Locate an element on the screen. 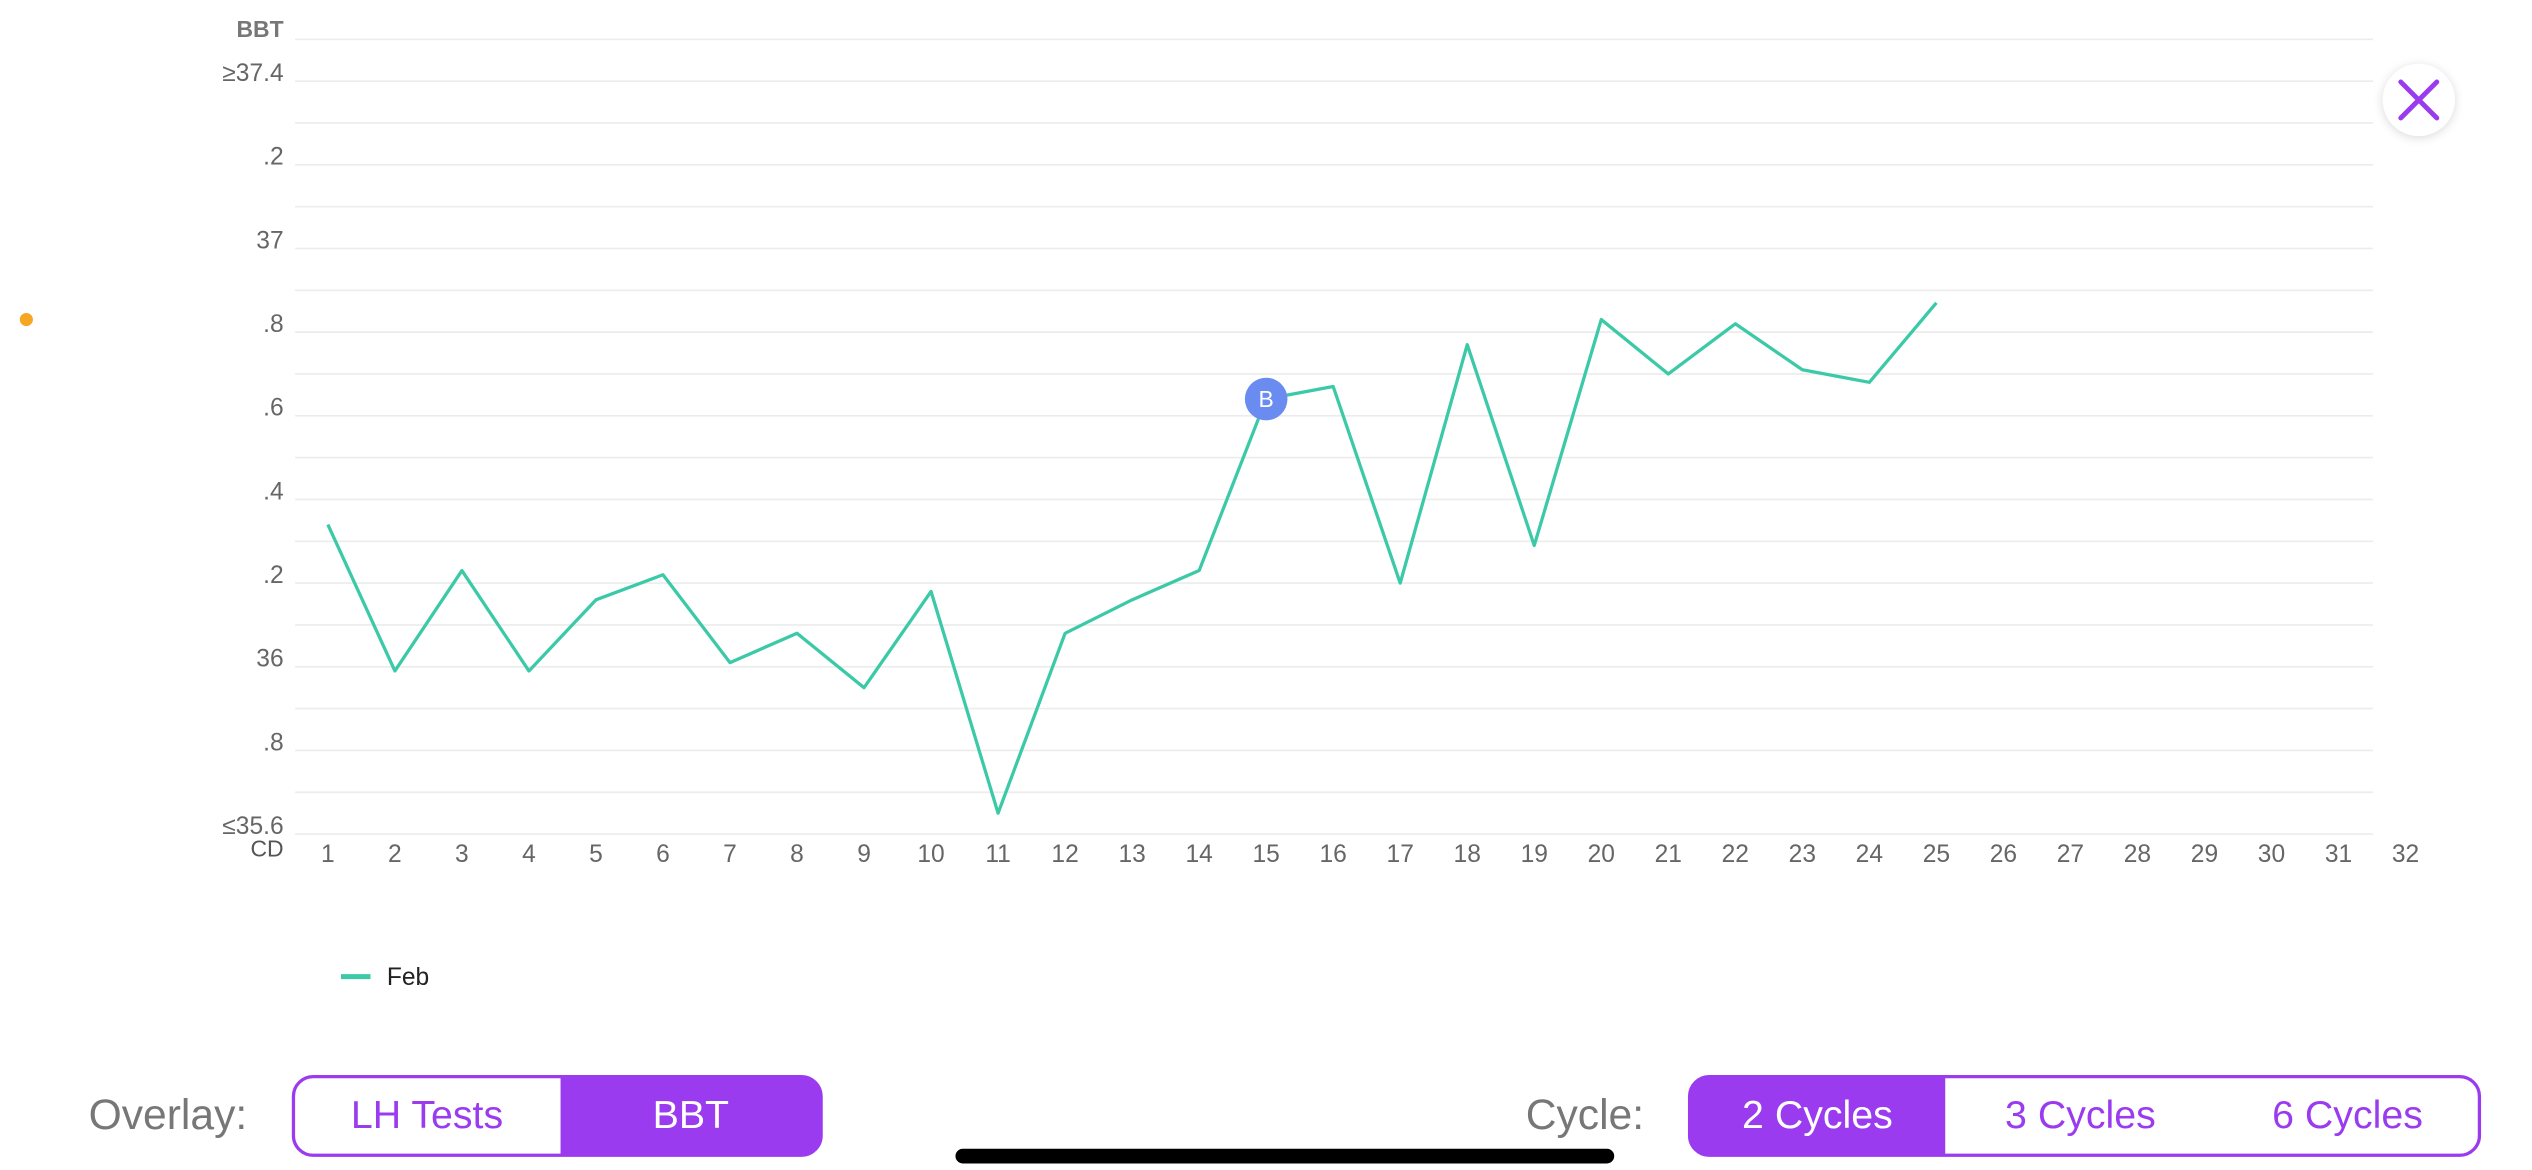  y-tick-label: ≤35.6 is located at coordinates (252, 826).